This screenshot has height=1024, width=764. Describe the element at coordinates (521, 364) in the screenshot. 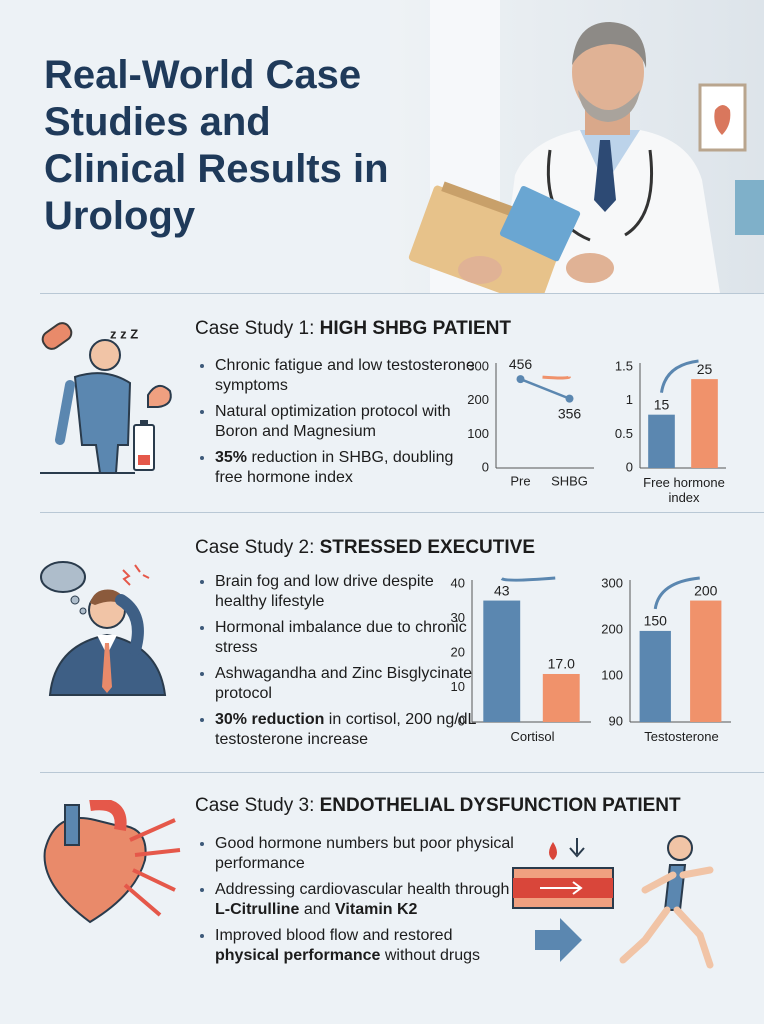

I see `value-label: 456` at that location.